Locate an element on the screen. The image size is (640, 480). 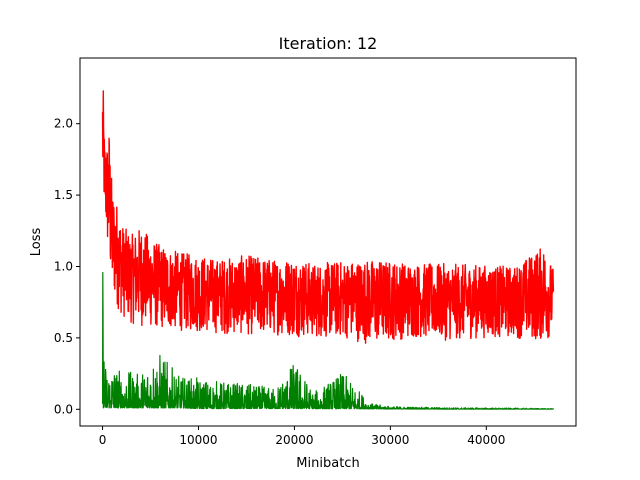
y-tick-label: 0.0 is located at coordinates (63, 409).